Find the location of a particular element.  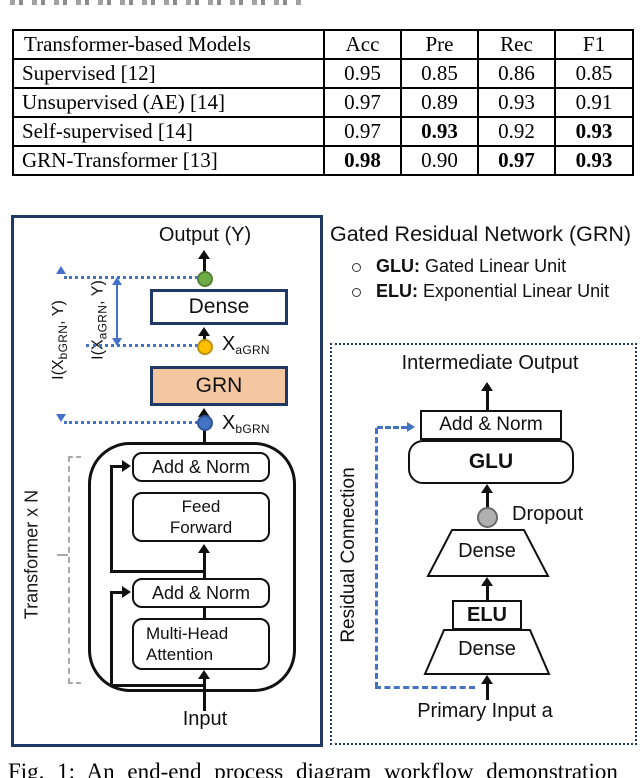

output-label: Output (Y) is located at coordinates (205, 235).